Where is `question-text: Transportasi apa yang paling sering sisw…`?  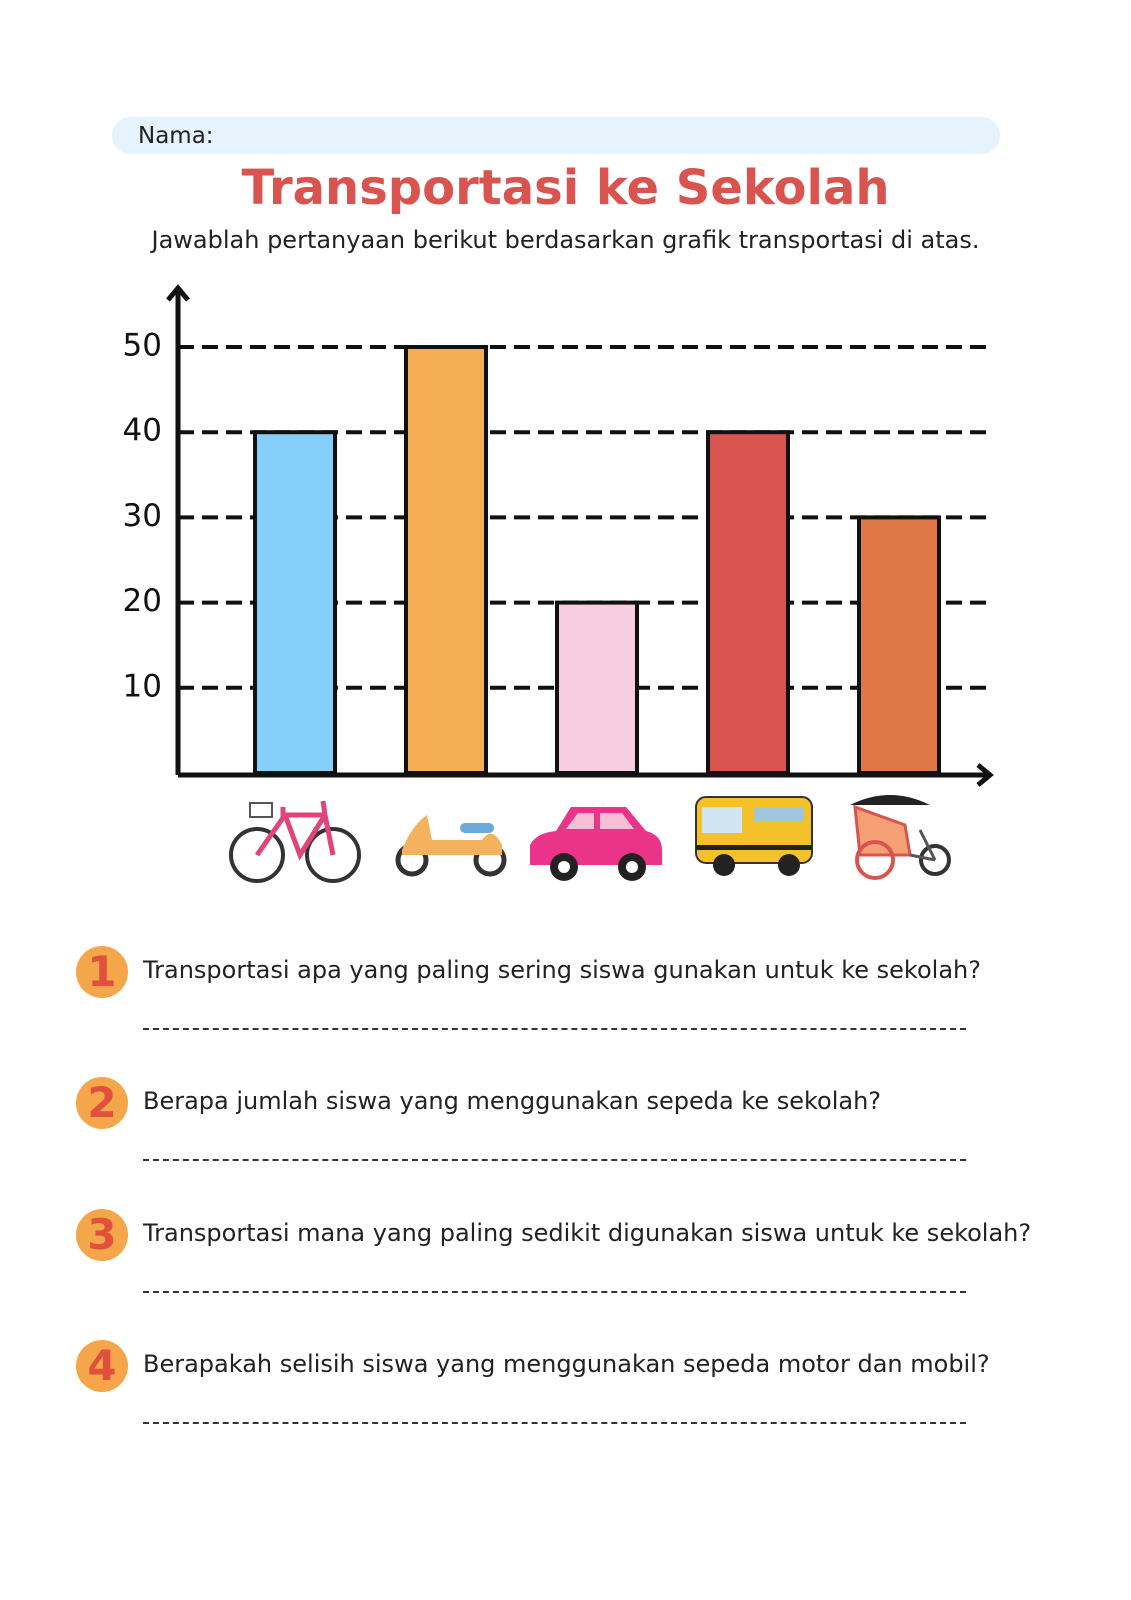
question-text: Transportasi apa yang paling sering sisw… is located at coordinates (562, 970).